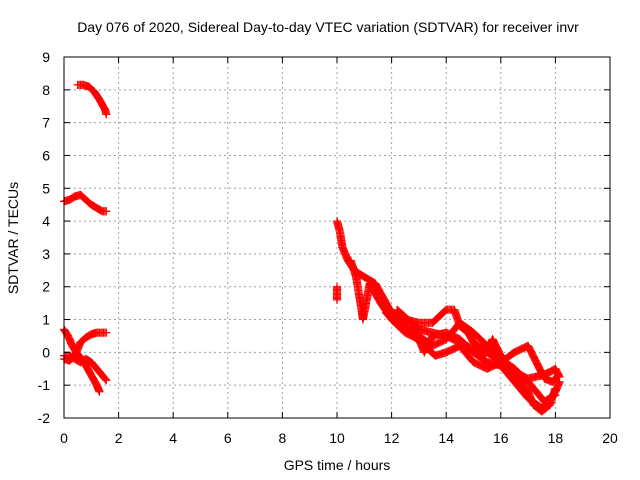 The height and width of the screenshot is (480, 640). What do you see at coordinates (46, 155) in the screenshot?
I see `y-tick-label: 6` at bounding box center [46, 155].